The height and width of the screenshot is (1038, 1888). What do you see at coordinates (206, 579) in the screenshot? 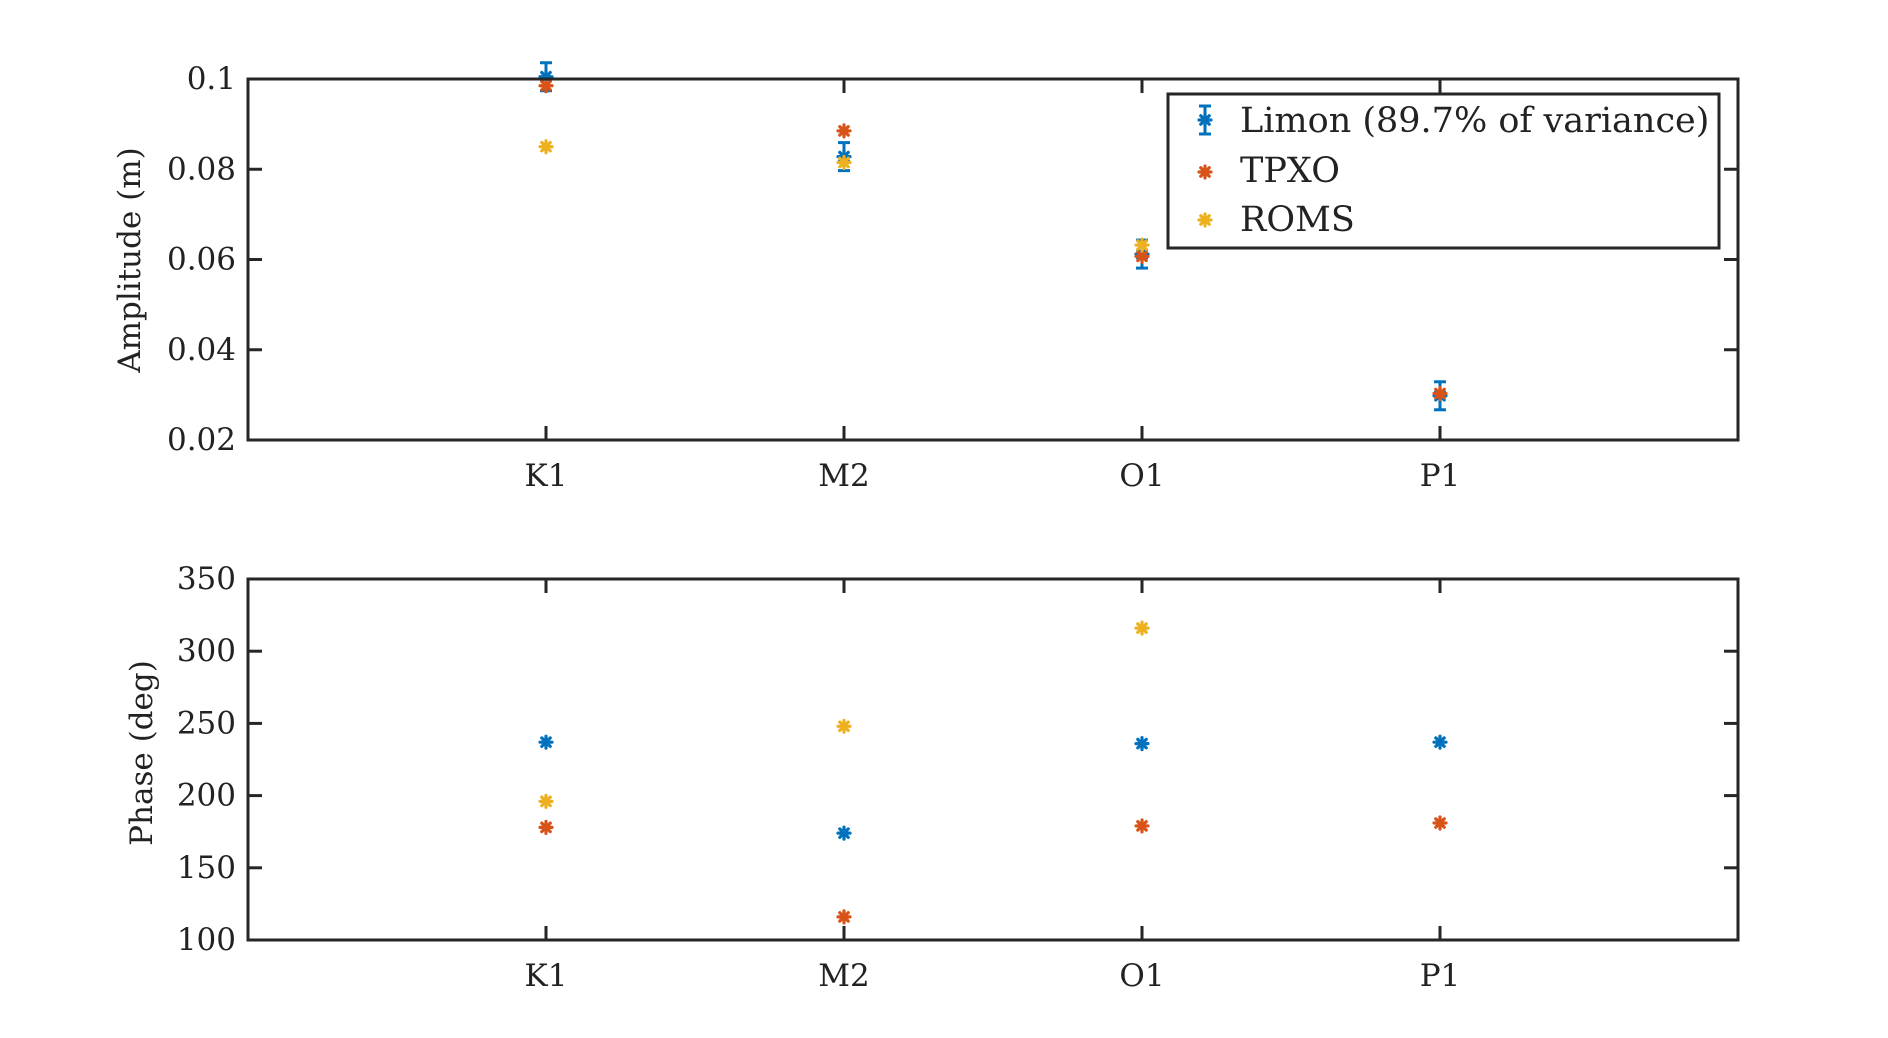
I see `phase-ytick-label: 350` at bounding box center [206, 579].